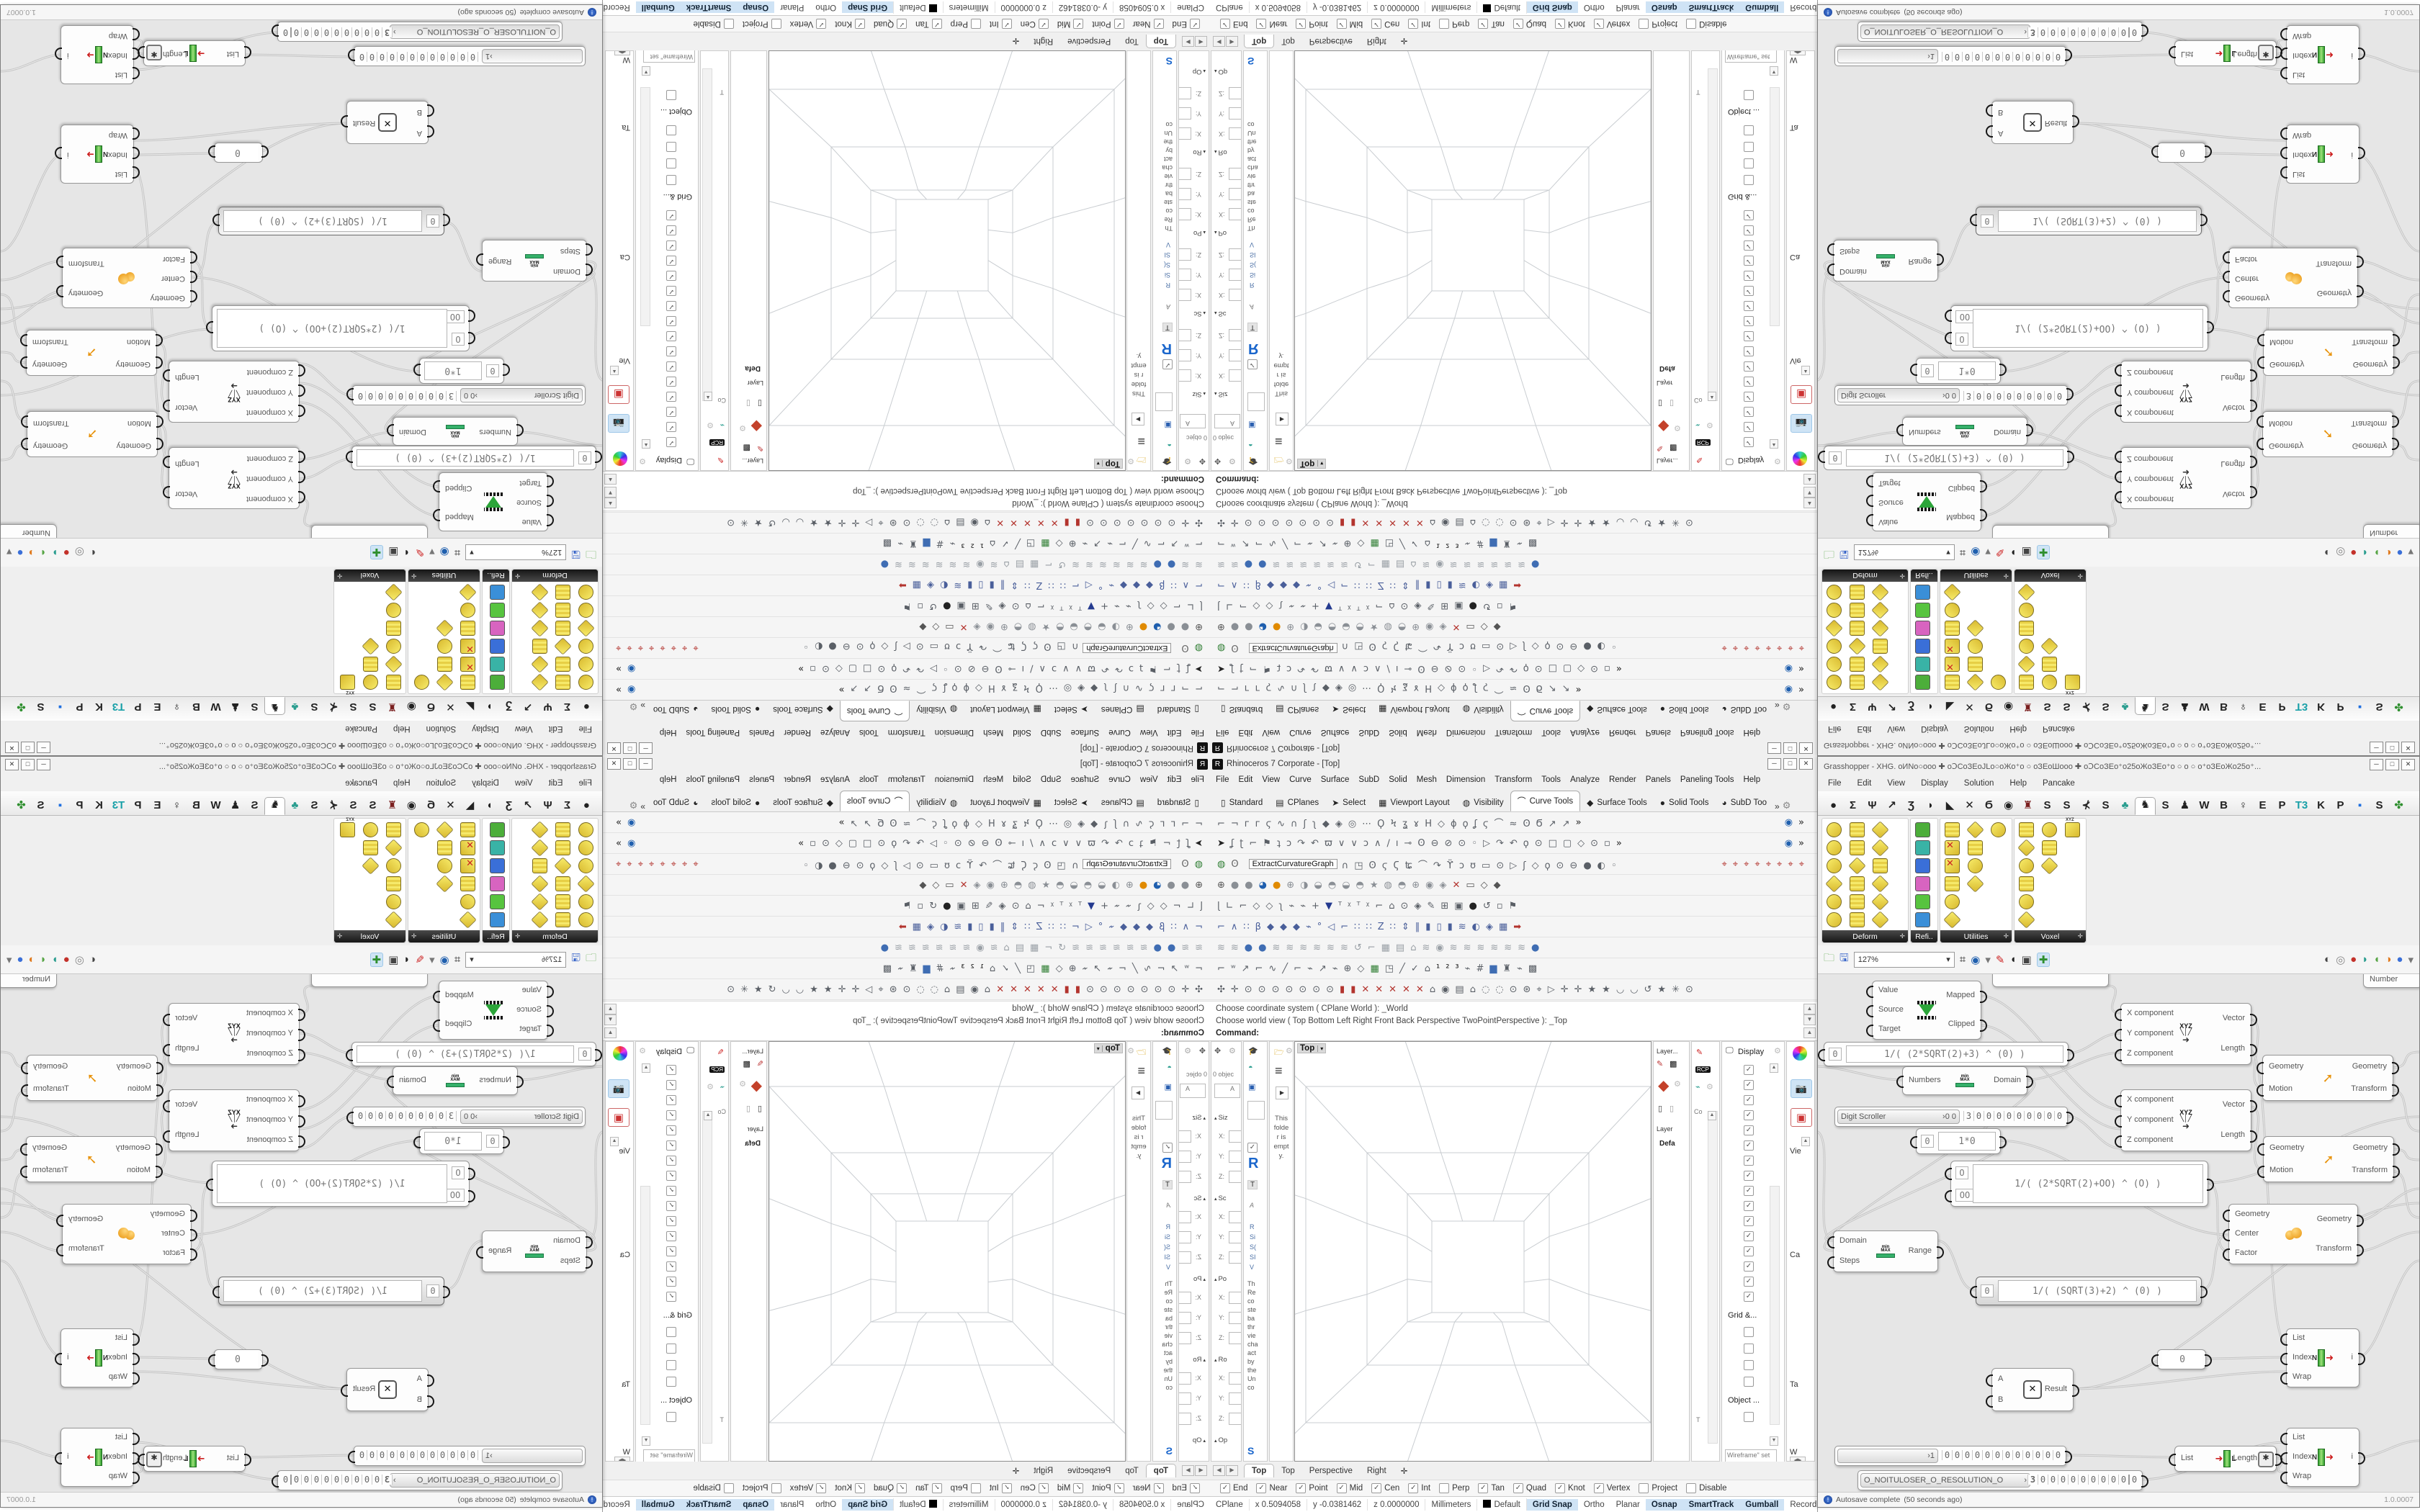 The image size is (2420, 1512). Describe the element at coordinates (1222, 732) in the screenshot. I see `rhino-menu-item: File` at that location.